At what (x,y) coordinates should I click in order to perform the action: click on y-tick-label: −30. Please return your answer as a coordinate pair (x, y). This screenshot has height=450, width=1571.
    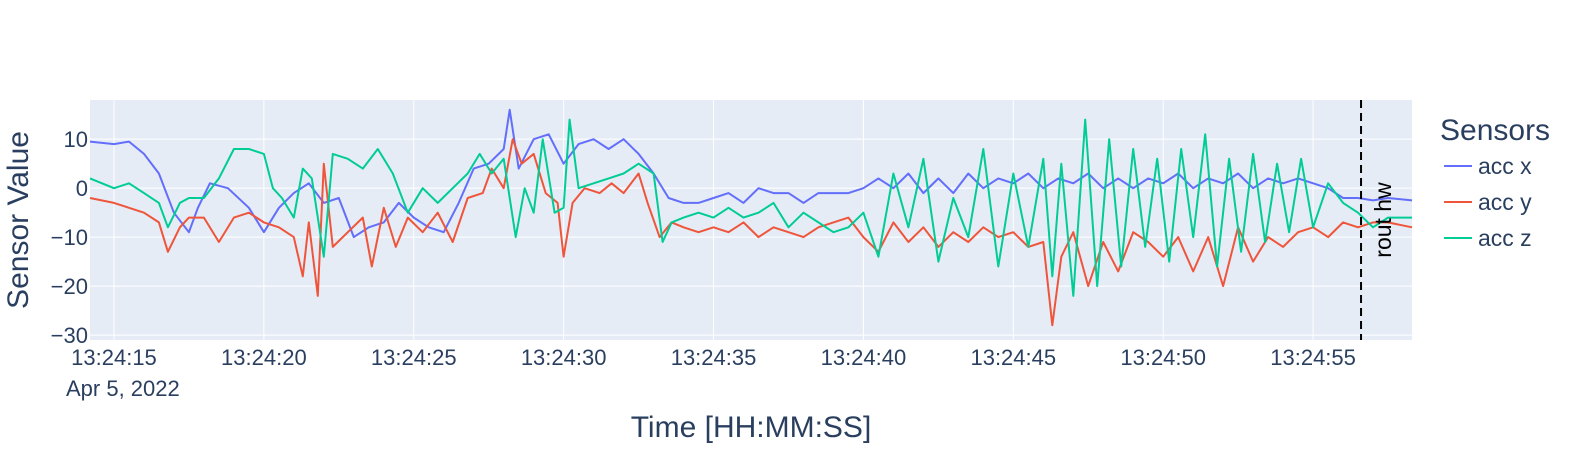
    Looking at the image, I should click on (69, 335).